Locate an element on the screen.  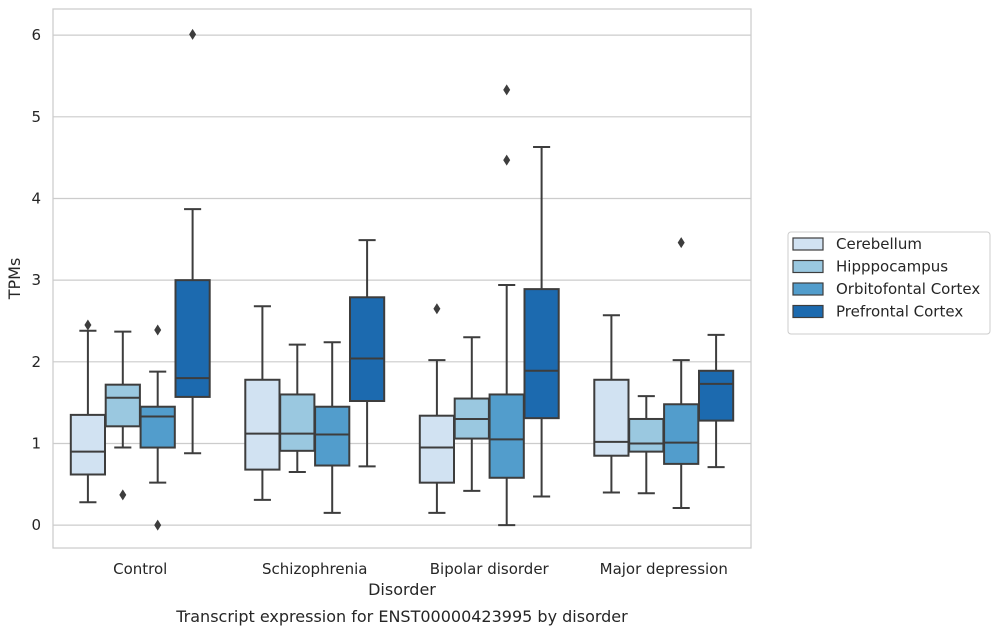
x-axis-label: Disorder is located at coordinates (402, 589).